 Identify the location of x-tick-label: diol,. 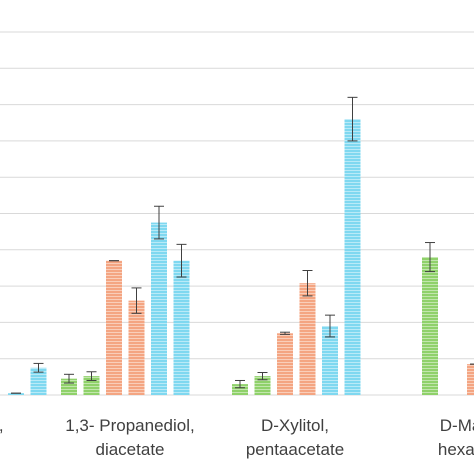
(2, 425).